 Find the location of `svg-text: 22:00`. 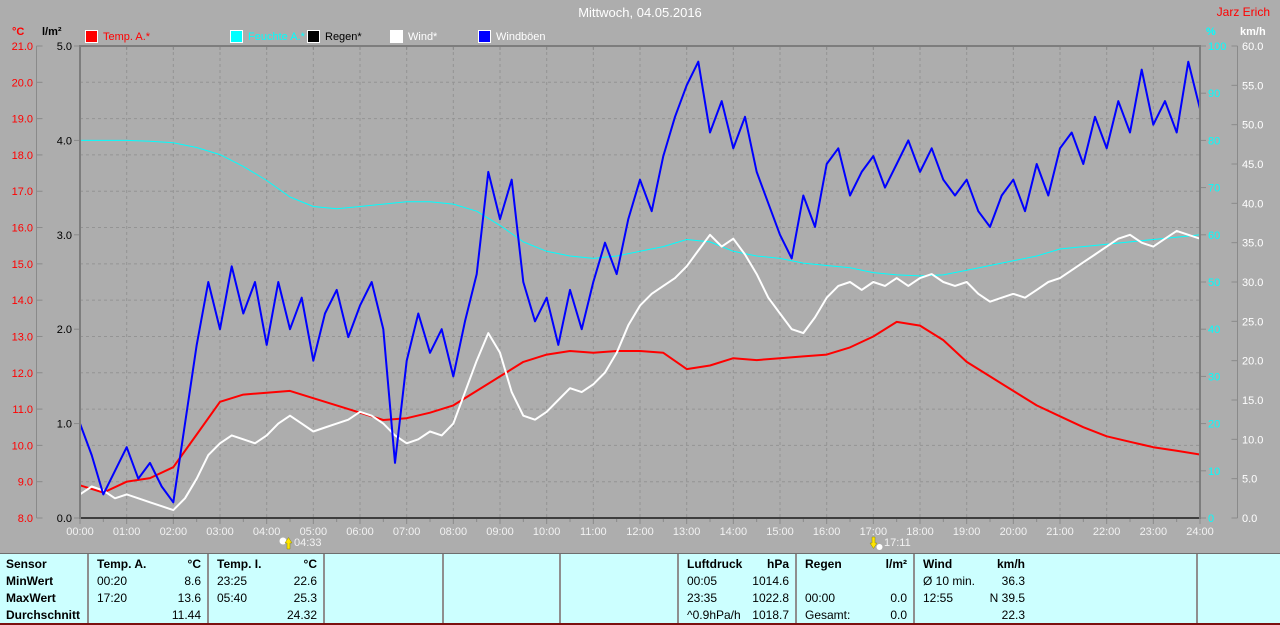

svg-text: 22:00 is located at coordinates (1107, 532).